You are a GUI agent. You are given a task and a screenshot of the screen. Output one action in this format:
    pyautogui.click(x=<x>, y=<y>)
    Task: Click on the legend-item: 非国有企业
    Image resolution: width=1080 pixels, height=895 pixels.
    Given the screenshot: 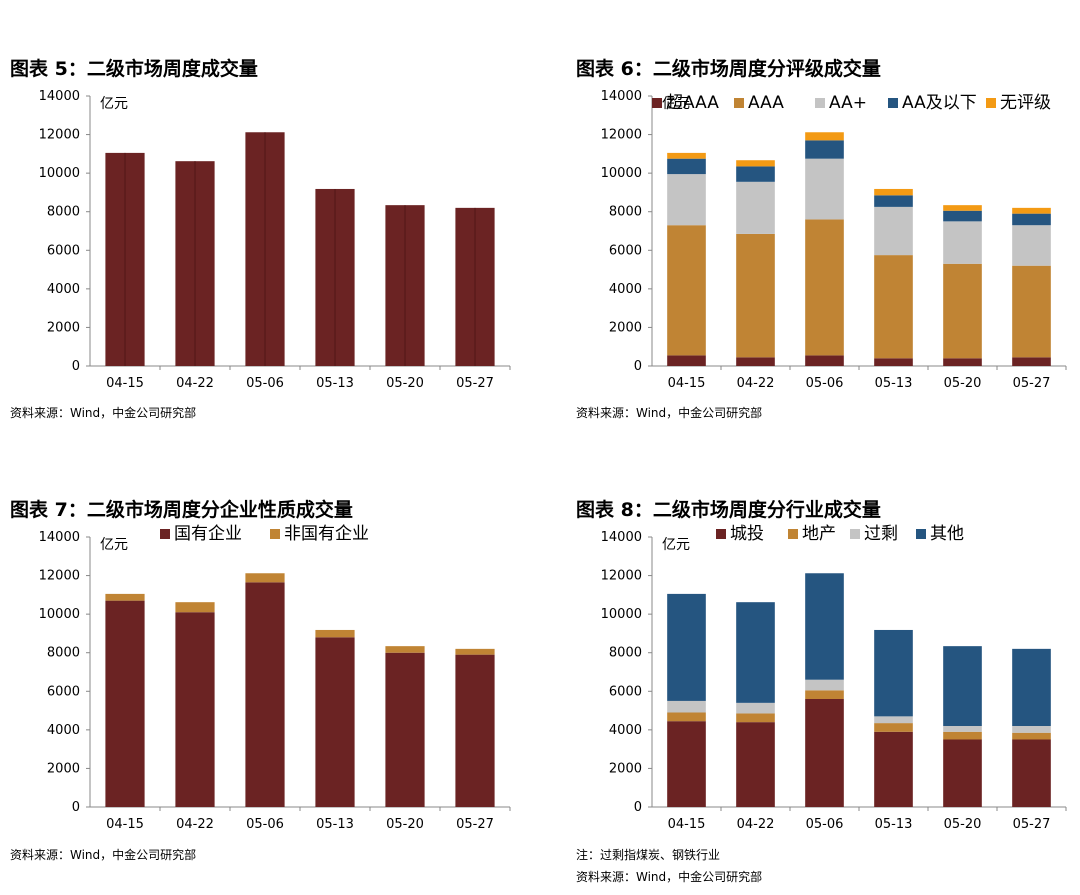 What is the action you would take?
    pyautogui.click(x=319, y=534)
    